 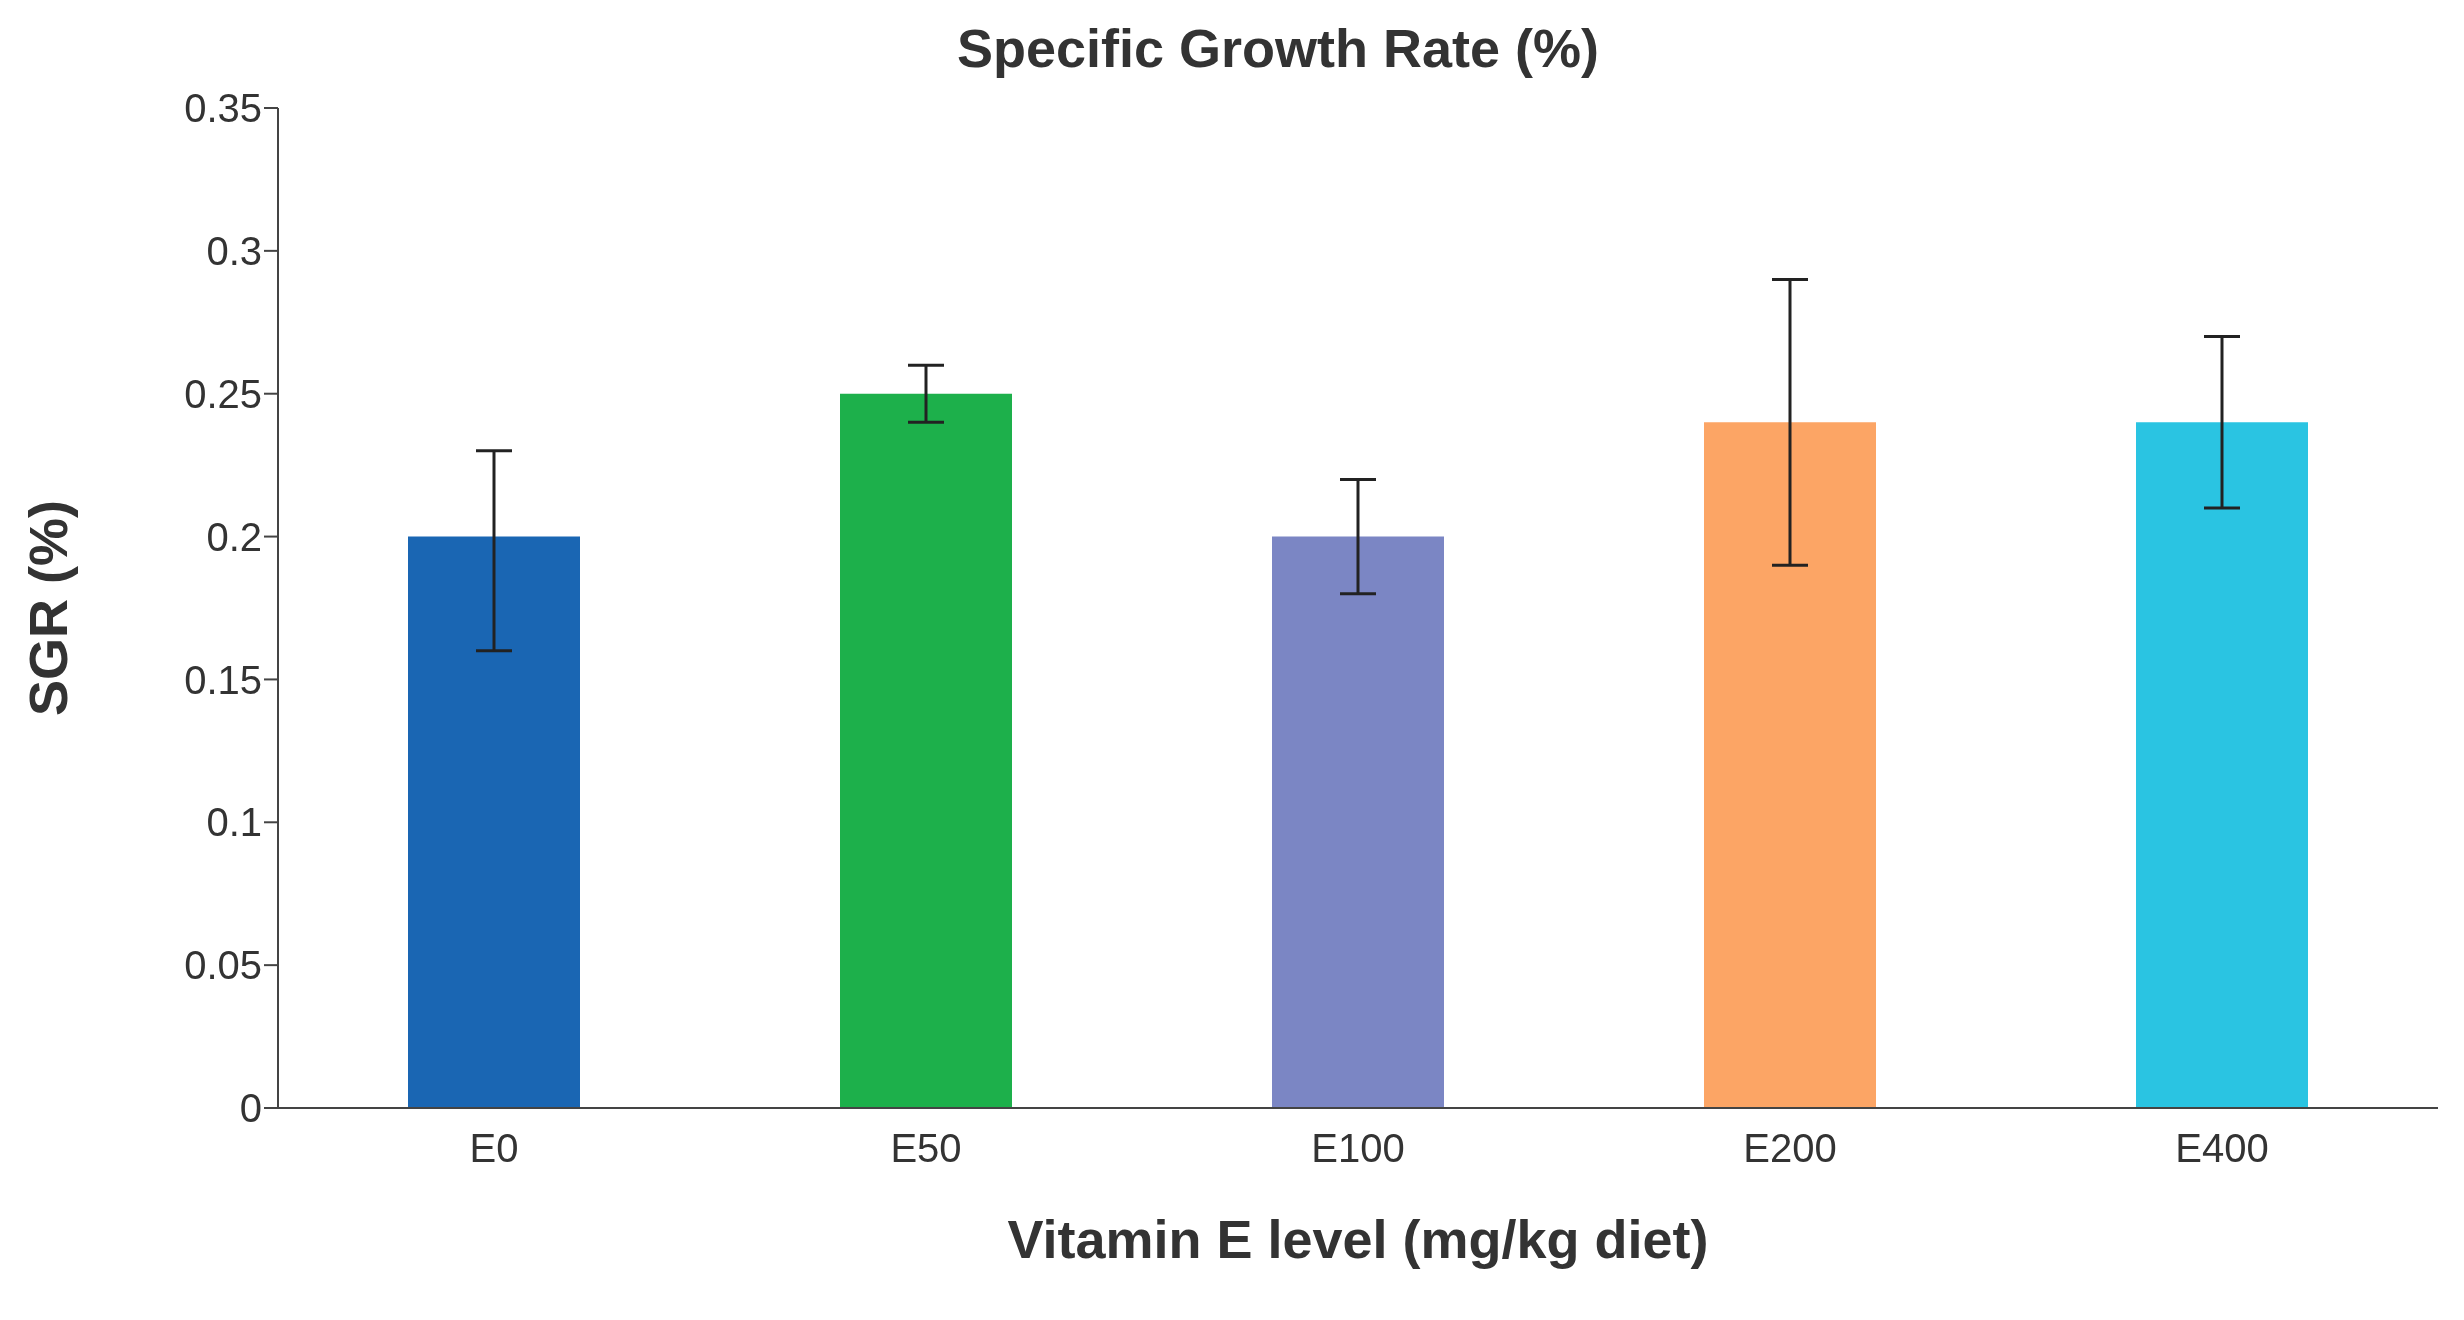 What do you see at coordinates (494, 1148) in the screenshot?
I see `x-tick-label: E0` at bounding box center [494, 1148].